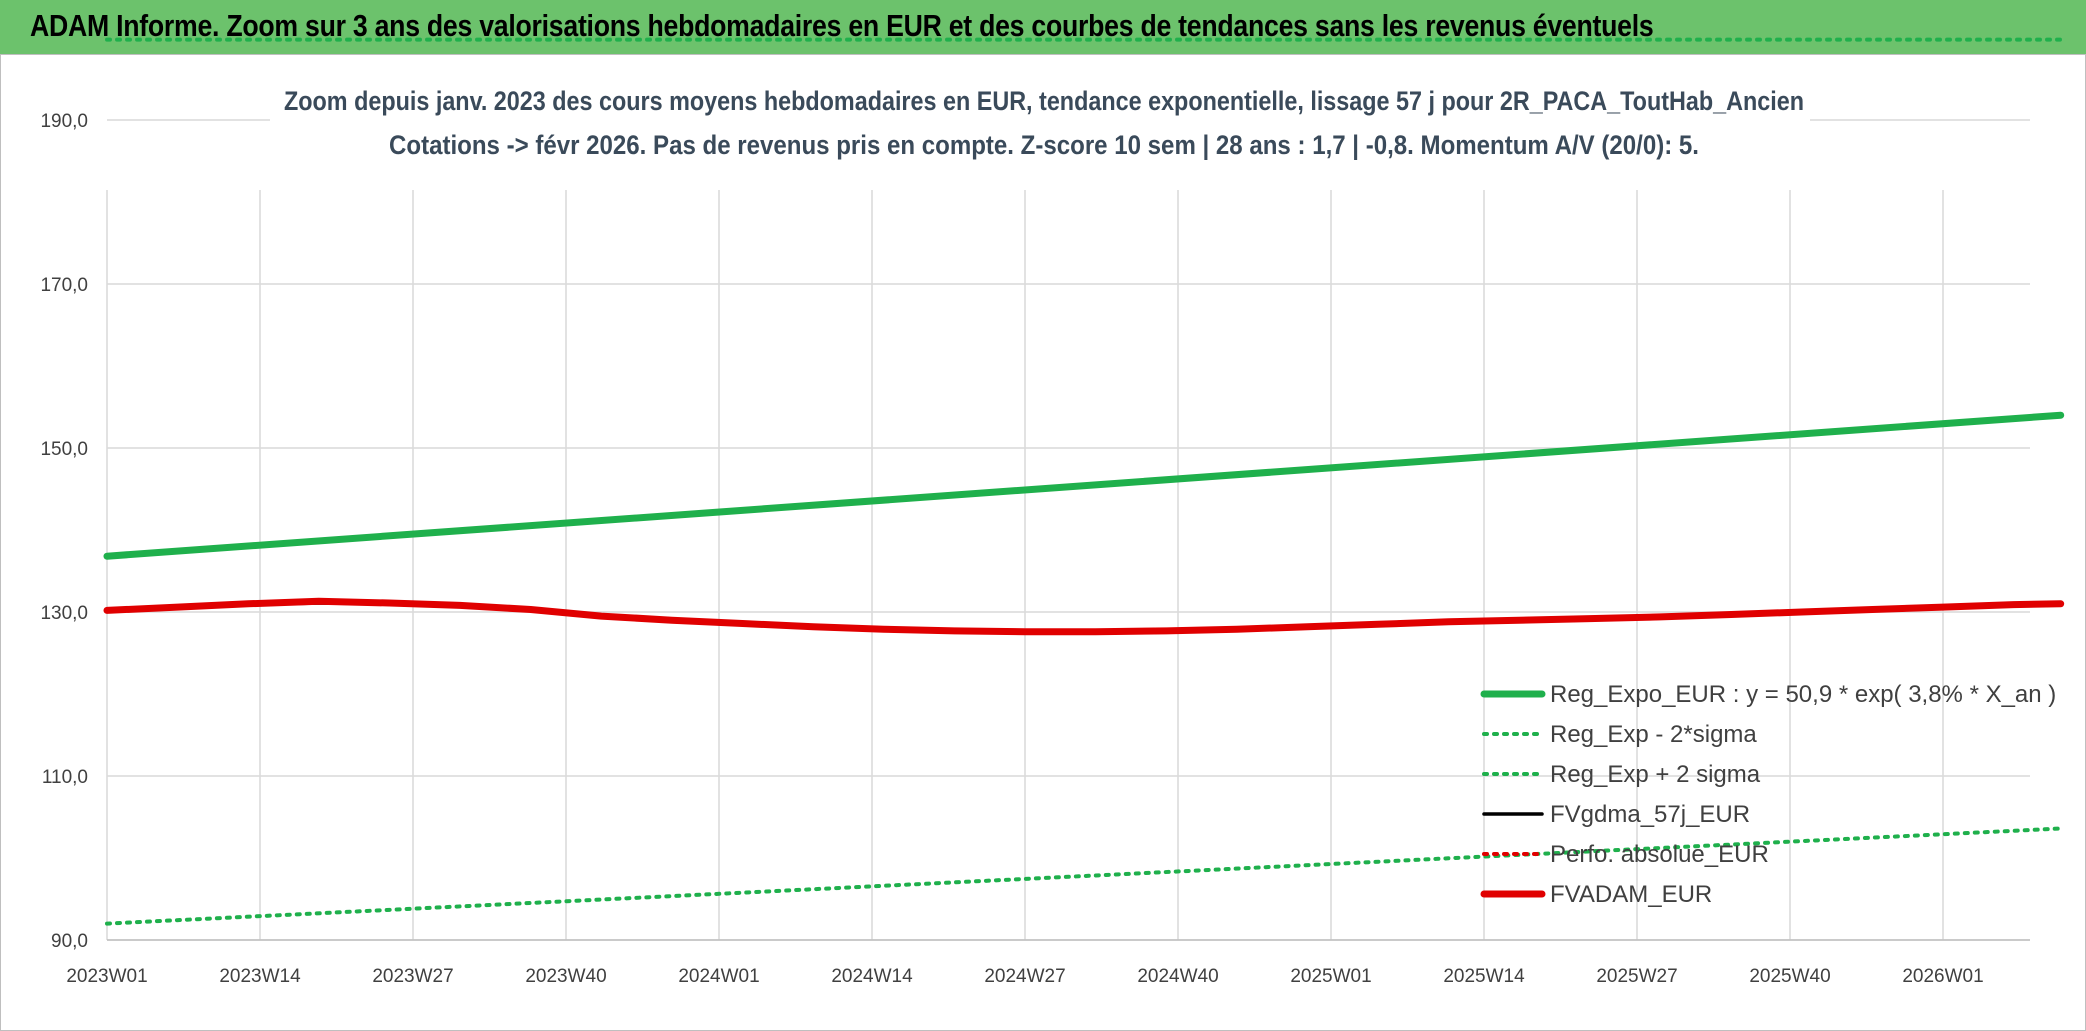  Describe the element at coordinates (1177, 976) in the screenshot. I see `x-tick-label: 2024W40` at that location.